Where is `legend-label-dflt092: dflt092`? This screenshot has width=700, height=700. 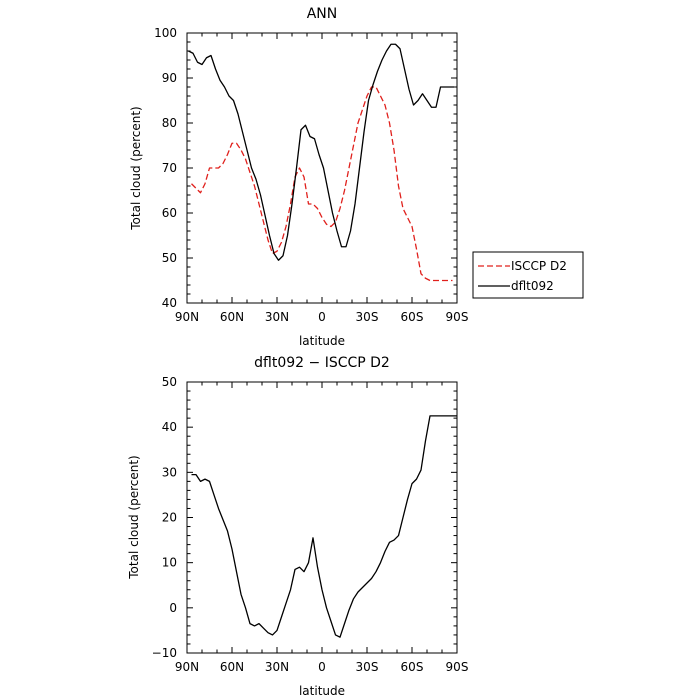
legend-label-dflt092: dflt092 is located at coordinates (532, 286).